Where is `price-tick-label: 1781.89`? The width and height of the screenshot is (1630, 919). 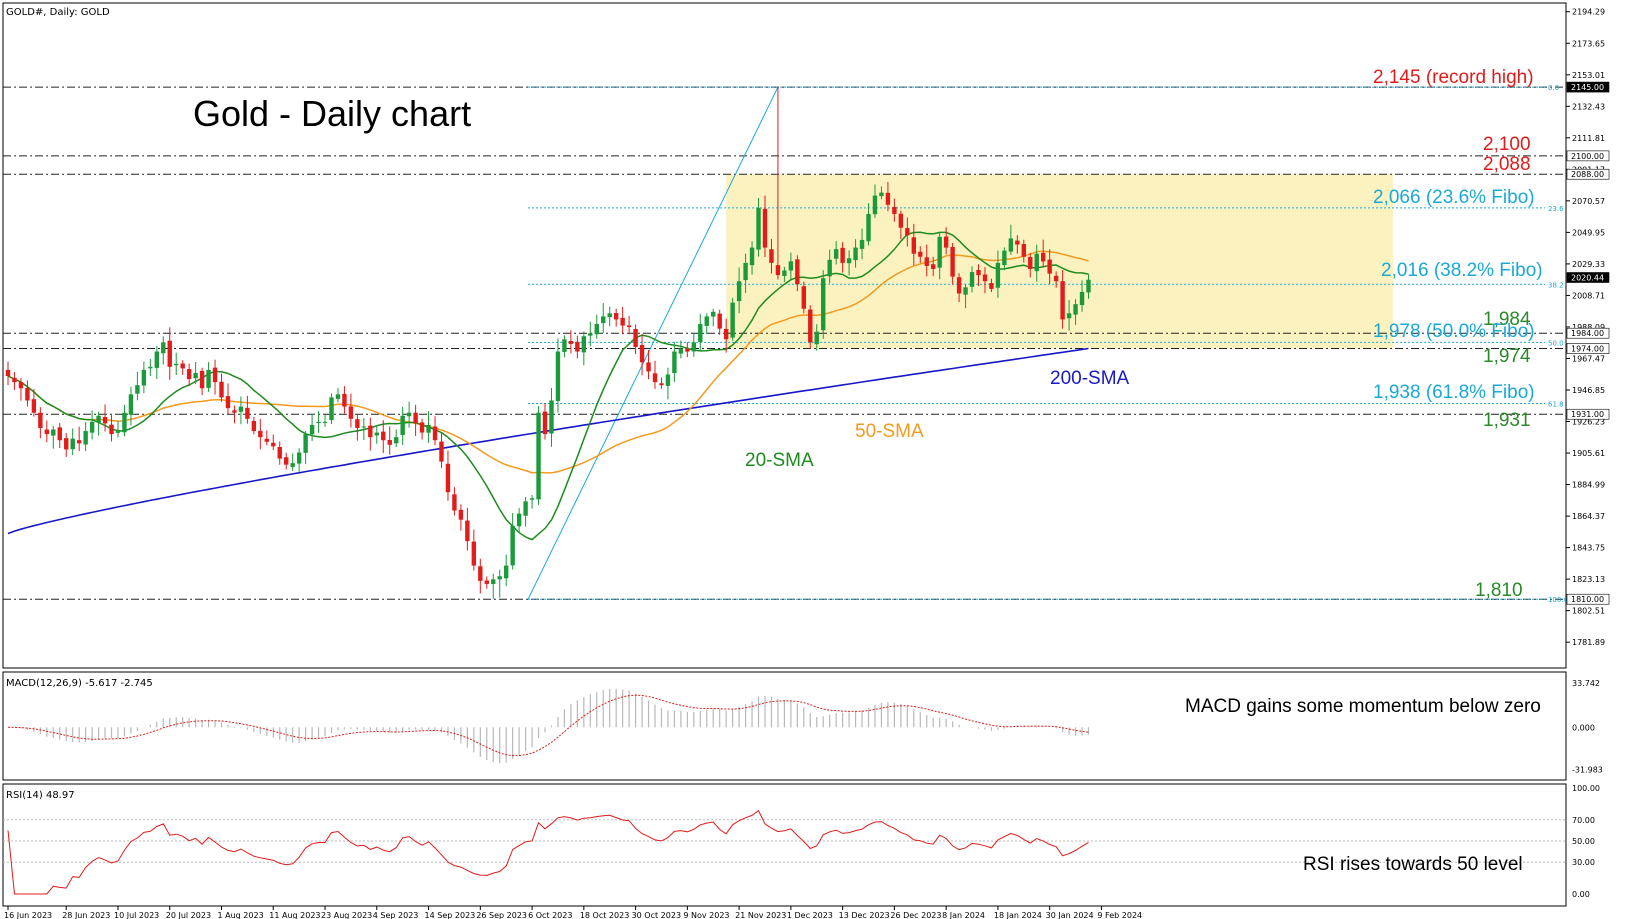
price-tick-label: 1781.89 is located at coordinates (1588, 642).